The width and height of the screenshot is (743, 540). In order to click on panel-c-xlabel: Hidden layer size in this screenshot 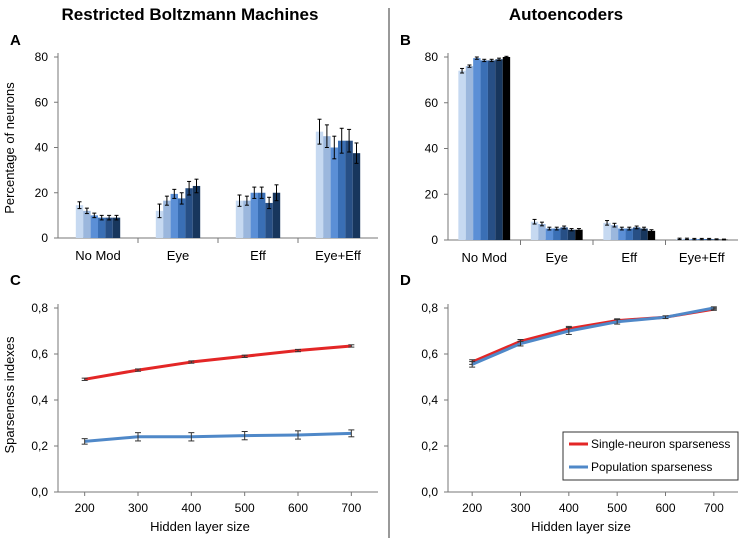, I will do `click(200, 526)`.